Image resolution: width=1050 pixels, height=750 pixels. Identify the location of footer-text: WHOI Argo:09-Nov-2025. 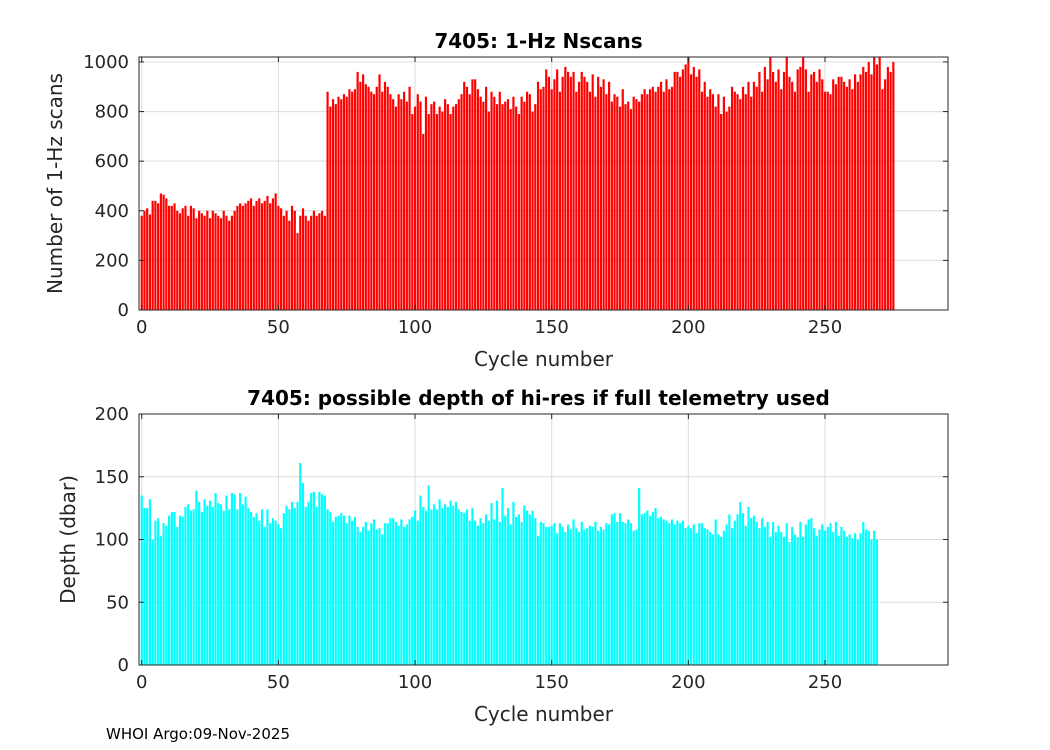
(198, 734).